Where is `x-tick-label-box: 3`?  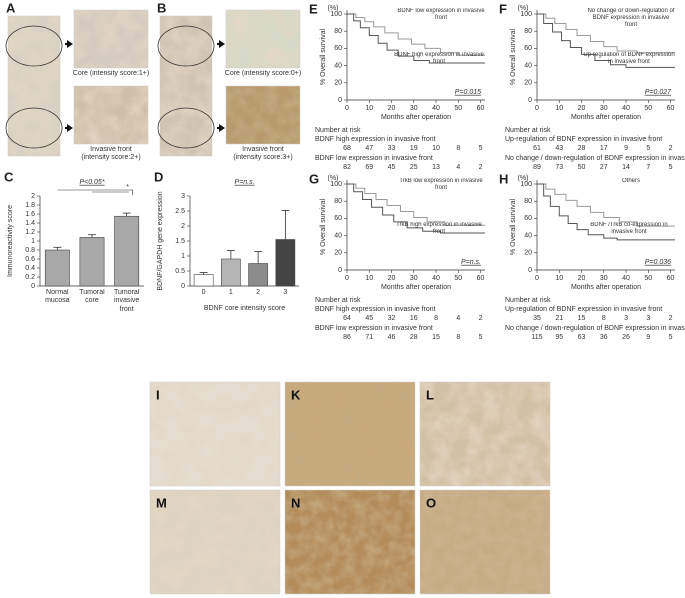 x-tick-label-box: 3 is located at coordinates (285, 292).